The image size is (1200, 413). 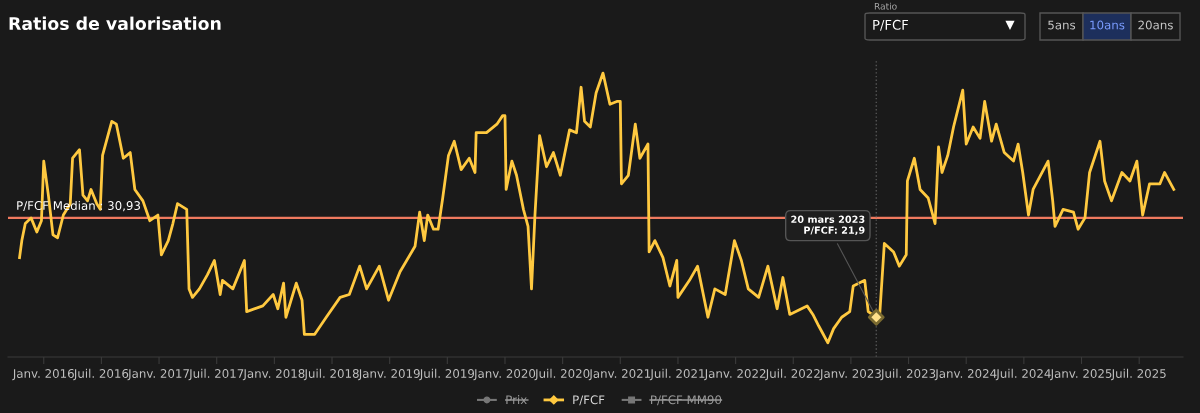 I want to click on chart-title: Ratios de valorisation, so click(x=115, y=23).